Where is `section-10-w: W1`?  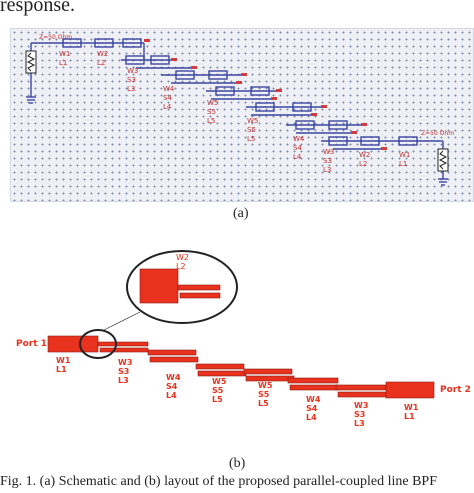 section-10-w: W1 is located at coordinates (404, 155).